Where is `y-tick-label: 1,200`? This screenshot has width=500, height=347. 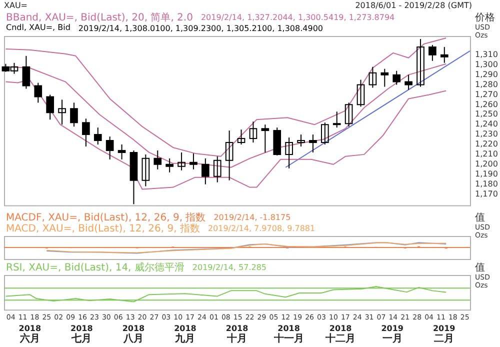 y-tick-label: 1,200 is located at coordinates (486, 163).